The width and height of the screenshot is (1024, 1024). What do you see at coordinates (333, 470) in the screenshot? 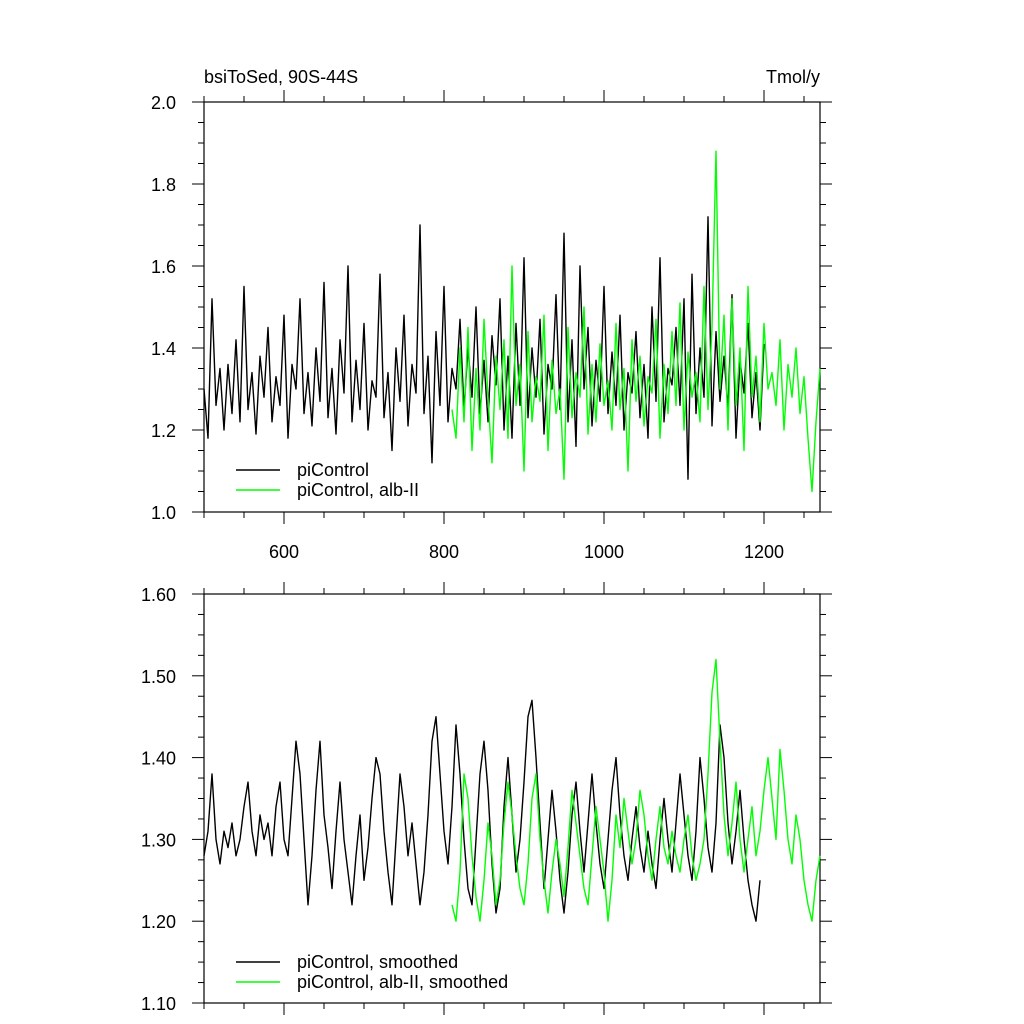
I see `legend-label: piControl` at bounding box center [333, 470].